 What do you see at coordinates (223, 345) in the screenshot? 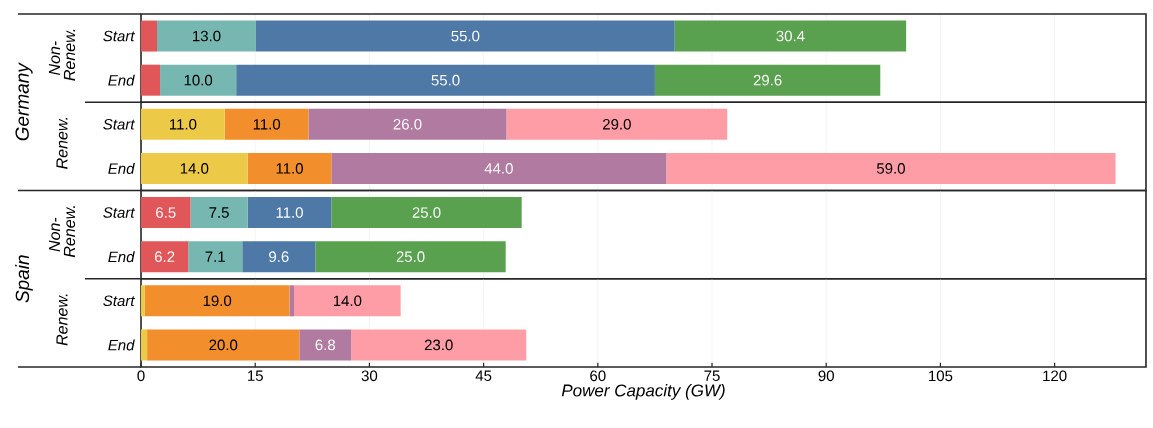
I see `data-label: 20.0` at bounding box center [223, 345].